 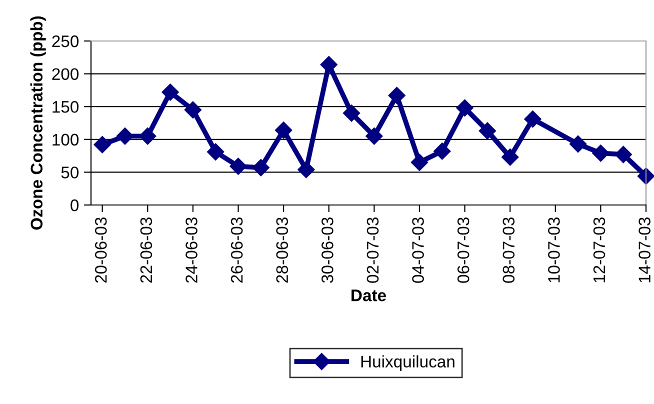 What do you see at coordinates (192, 250) in the screenshot?
I see `x-tick-label: 24-06-03` at bounding box center [192, 250].